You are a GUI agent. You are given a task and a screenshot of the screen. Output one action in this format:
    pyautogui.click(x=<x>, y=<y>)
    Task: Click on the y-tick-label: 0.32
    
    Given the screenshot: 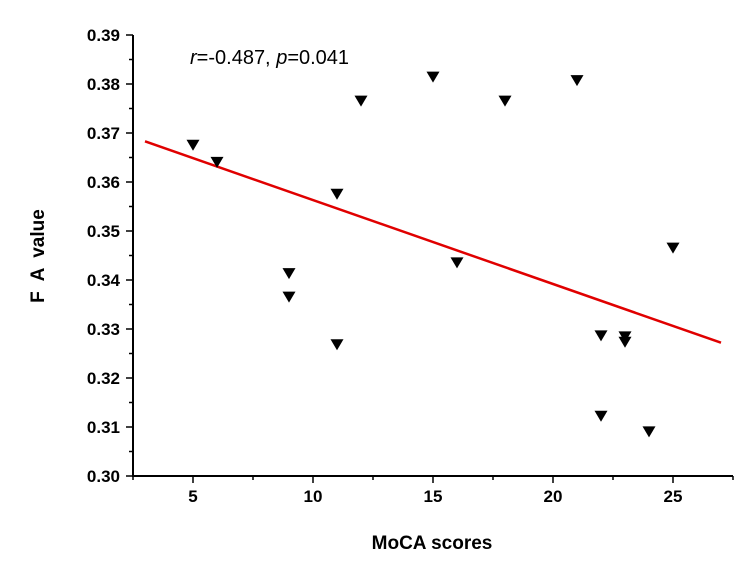 What is the action you would take?
    pyautogui.click(x=103, y=378)
    